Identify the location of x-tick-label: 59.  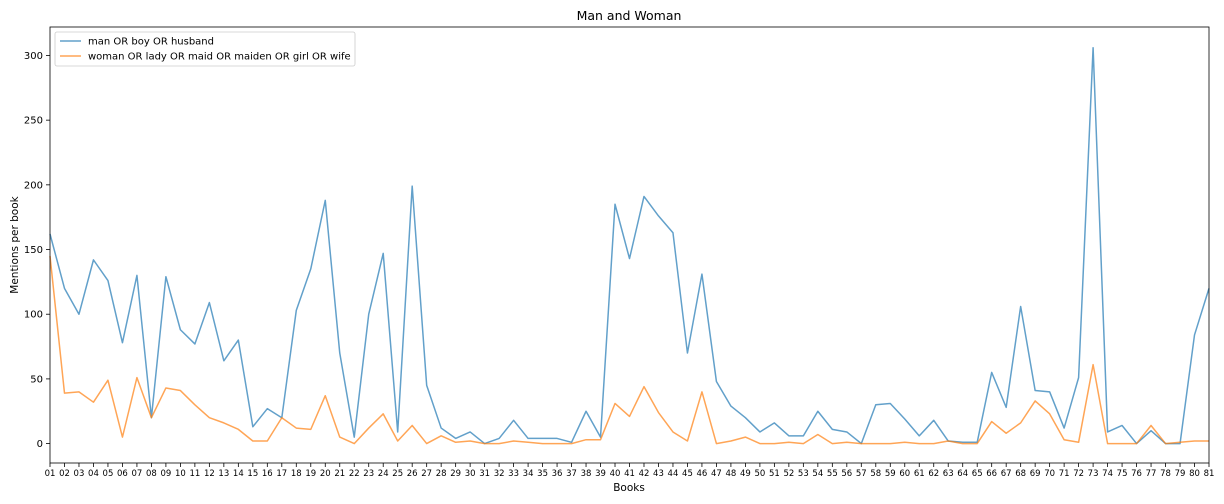
(890, 474).